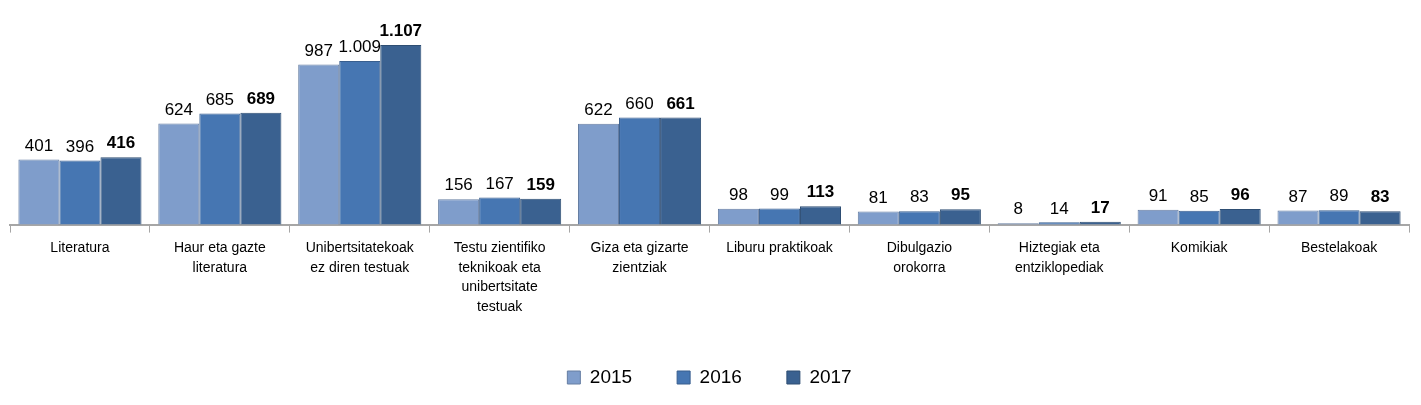  I want to click on data-label: 624, so click(178, 109).